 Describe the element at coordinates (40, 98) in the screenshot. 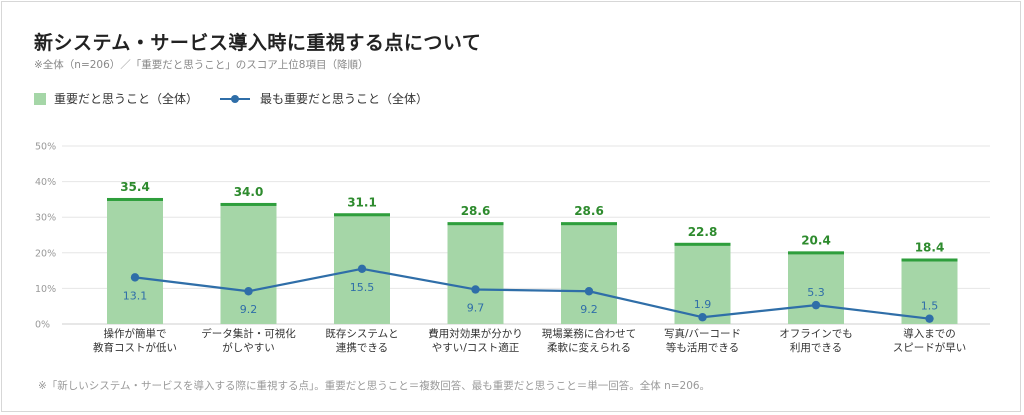

I see `legend-bar-swatch` at that location.